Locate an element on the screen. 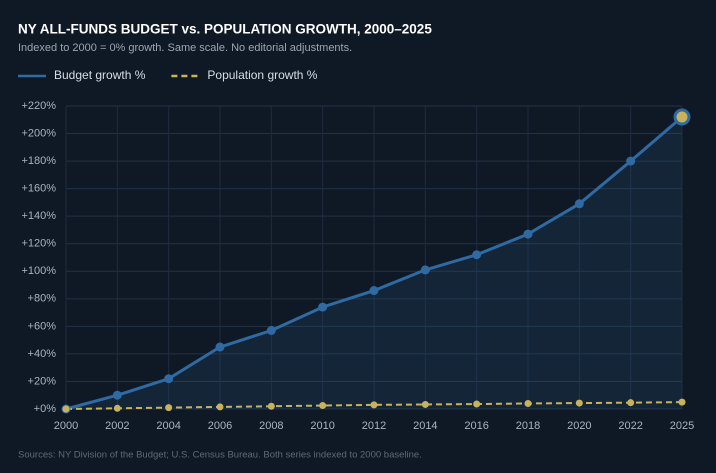 The height and width of the screenshot is (473, 716). x-tick-label: 2000 is located at coordinates (66, 426).